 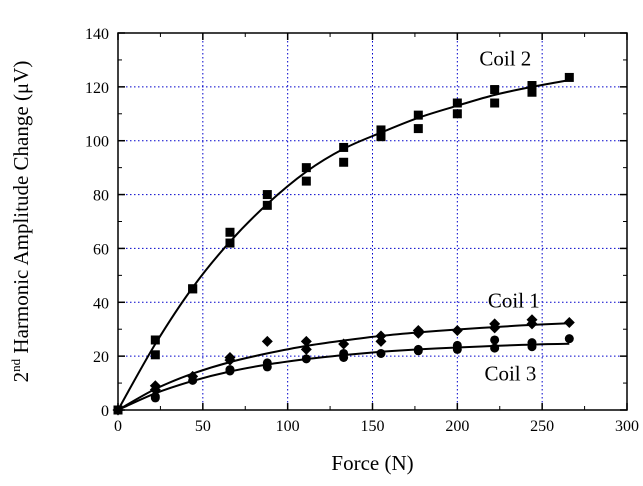 What do you see at coordinates (105, 411) in the screenshot?
I see `y-tick-label: 0` at bounding box center [105, 411].